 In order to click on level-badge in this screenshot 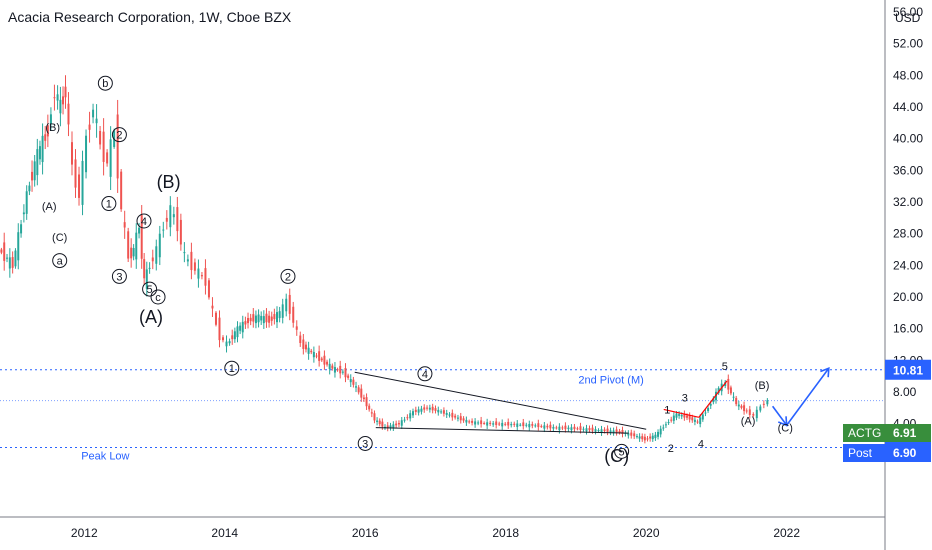, I will do `click(908, 369)`.